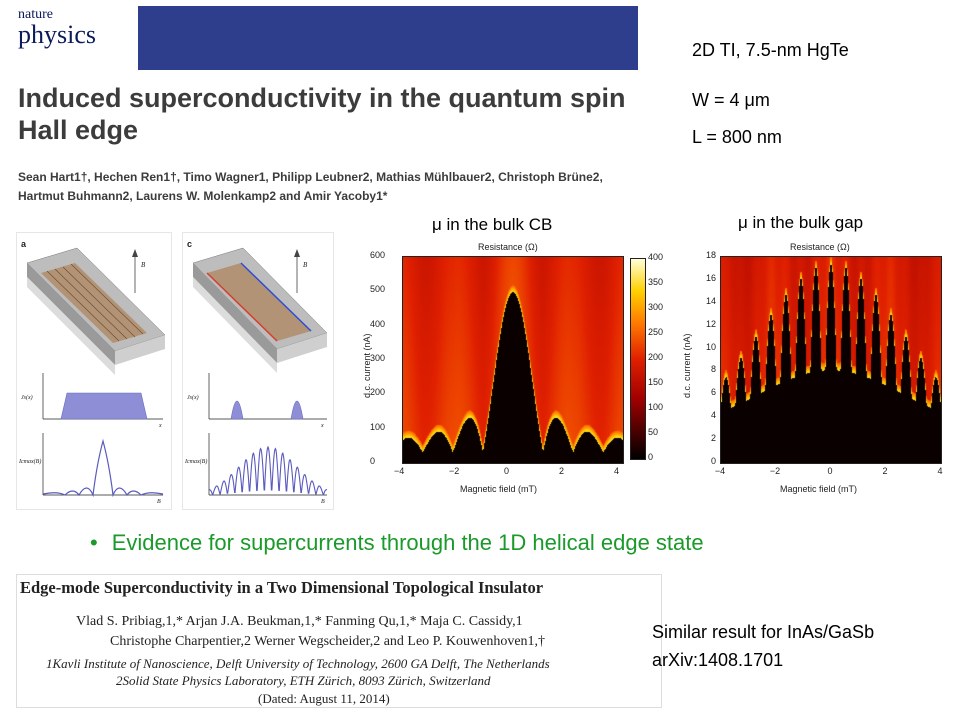 The height and width of the screenshot is (720, 960). I want to click on fraunhofer-pattern, so click(103, 468).